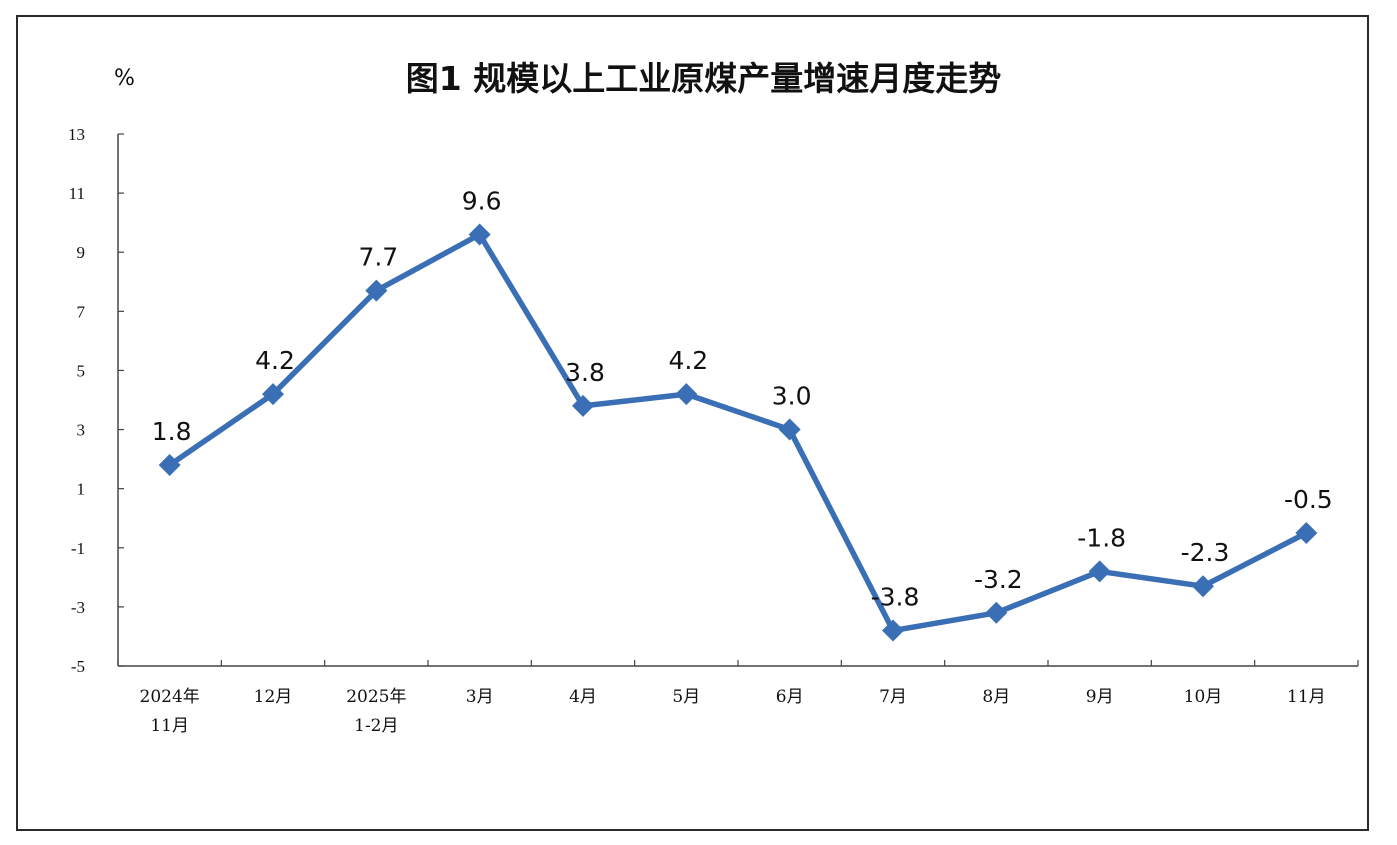 Image resolution: width=1397 pixels, height=845 pixels. I want to click on data-label: 3.8, so click(585, 372).